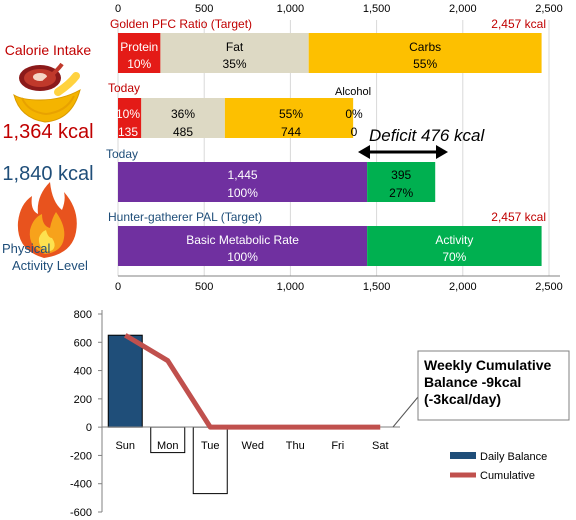 The height and width of the screenshot is (520, 576). I want to click on legend-label-cumulative: Cumulative, so click(507, 476).